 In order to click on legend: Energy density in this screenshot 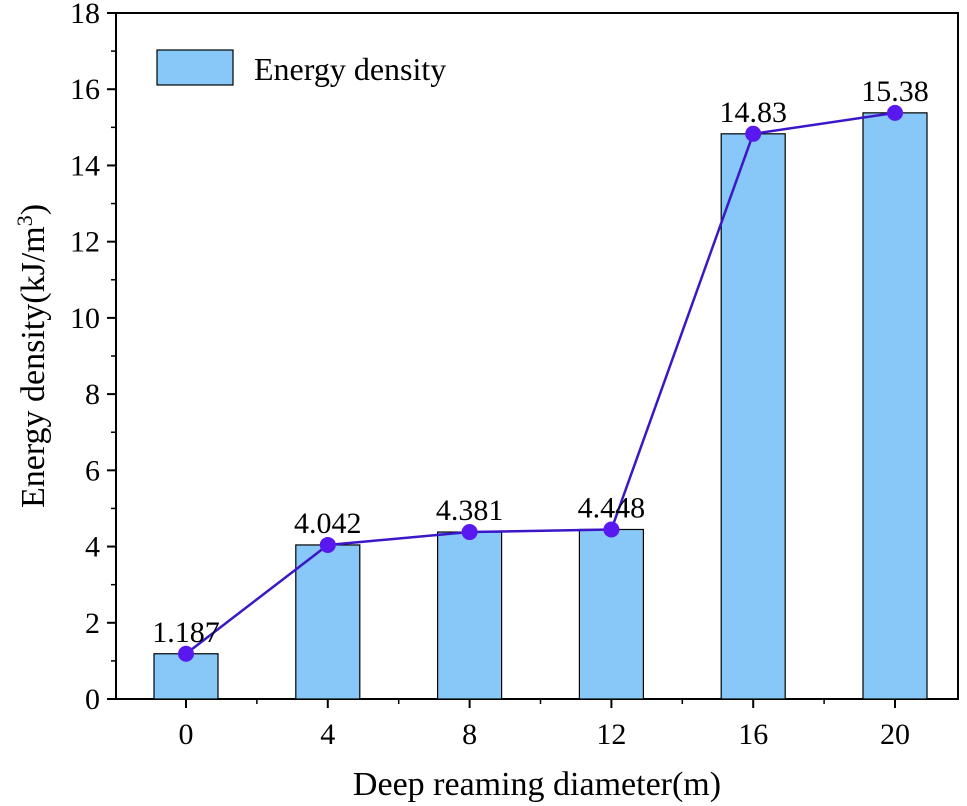, I will do `click(301, 68)`.